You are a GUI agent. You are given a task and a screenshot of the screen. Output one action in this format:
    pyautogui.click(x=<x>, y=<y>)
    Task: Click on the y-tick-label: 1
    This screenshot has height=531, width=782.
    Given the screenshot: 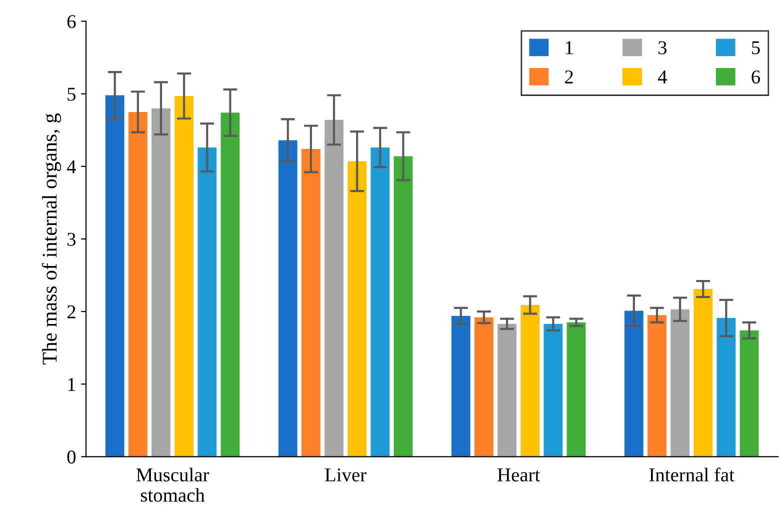 What is the action you would take?
    pyautogui.click(x=72, y=384)
    